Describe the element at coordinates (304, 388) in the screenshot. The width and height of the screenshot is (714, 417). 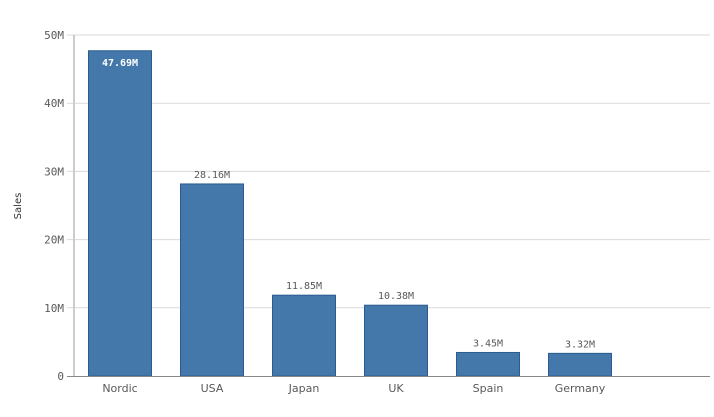
I see `x-tick-label: Japan` at that location.